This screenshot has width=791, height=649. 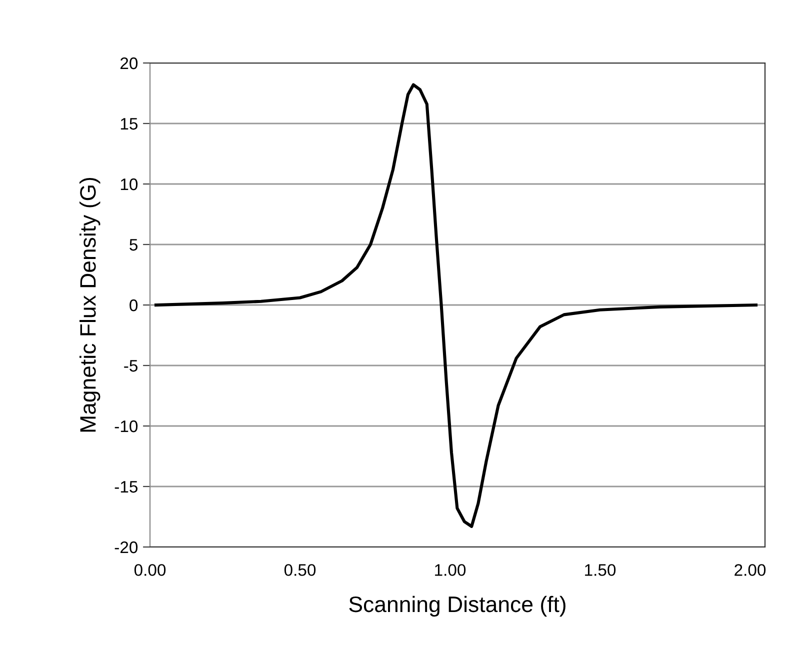 What do you see at coordinates (126, 547) in the screenshot?
I see `y-tick-label: -20` at bounding box center [126, 547].